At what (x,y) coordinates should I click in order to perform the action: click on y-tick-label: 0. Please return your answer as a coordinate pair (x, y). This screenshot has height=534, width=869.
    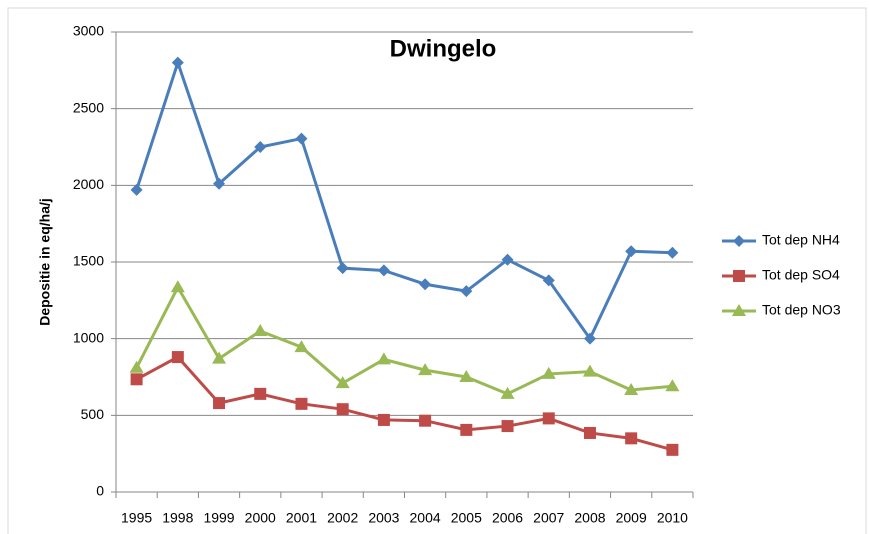
    Looking at the image, I should click on (100, 491).